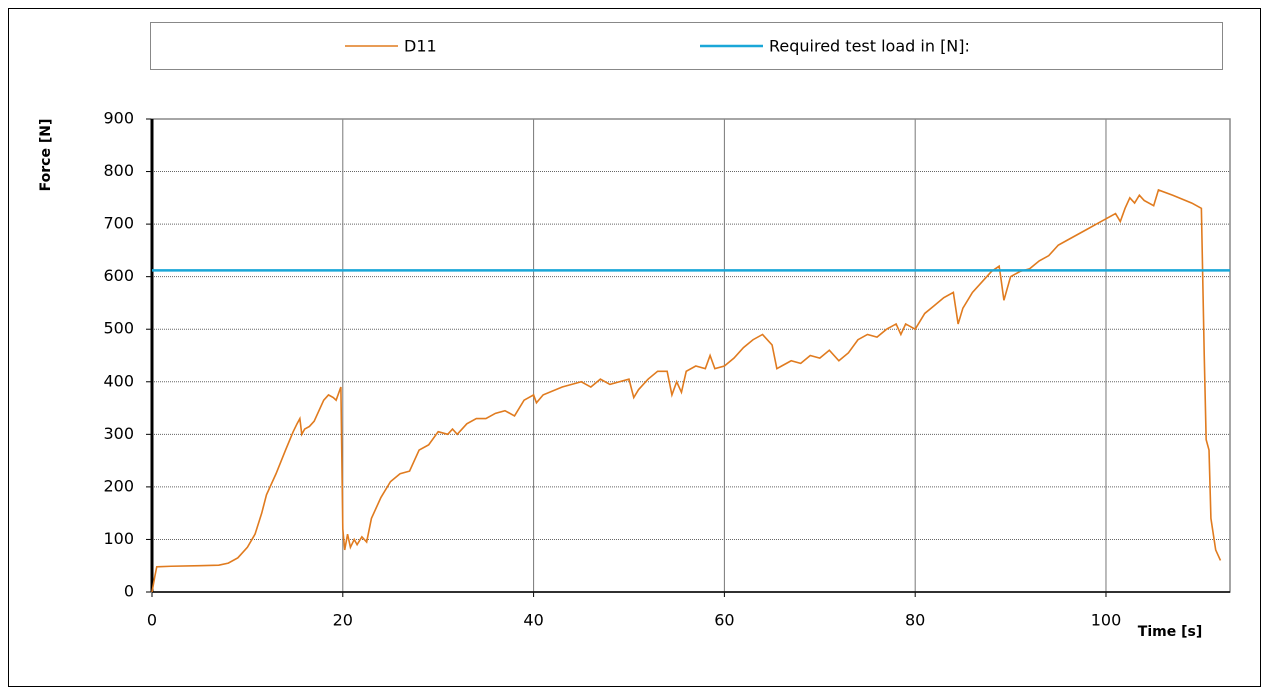 The width and height of the screenshot is (1269, 695). Describe the element at coordinates (420, 46) in the screenshot. I see `legend-label: D11` at that location.